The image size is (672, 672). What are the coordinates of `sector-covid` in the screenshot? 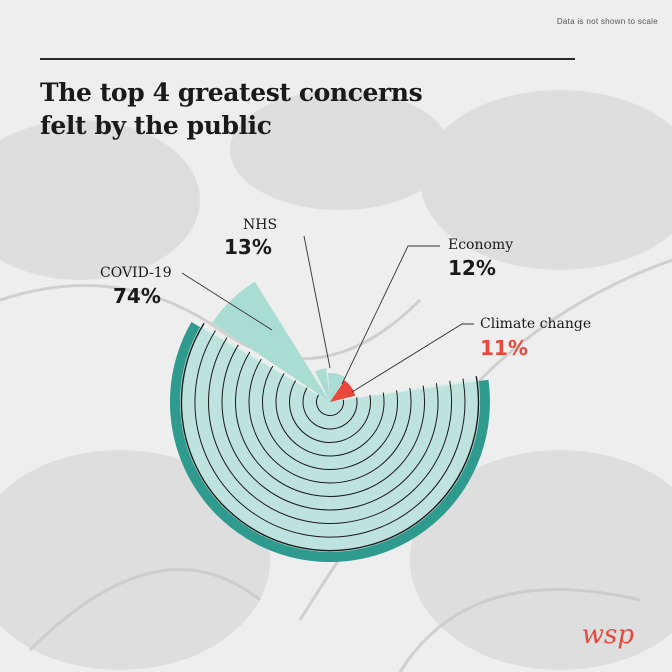 It's located at (271, 341).